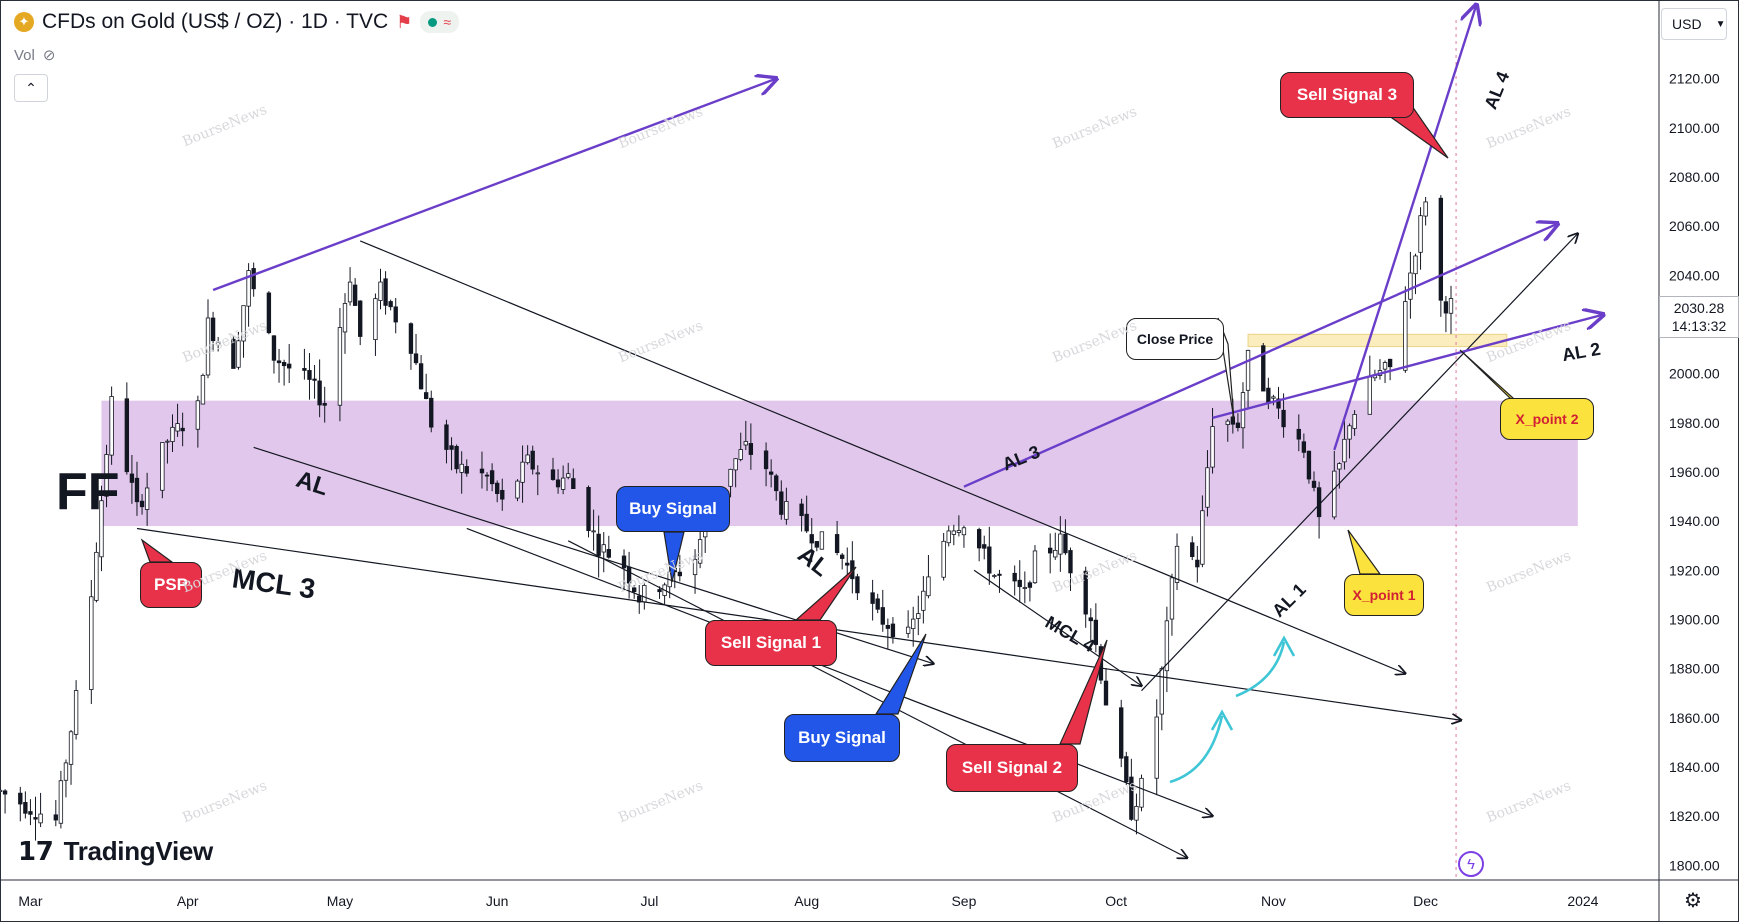 The width and height of the screenshot is (1739, 922). What do you see at coordinates (1694, 374) in the screenshot?
I see `price-tick-label: 2000.00` at bounding box center [1694, 374].